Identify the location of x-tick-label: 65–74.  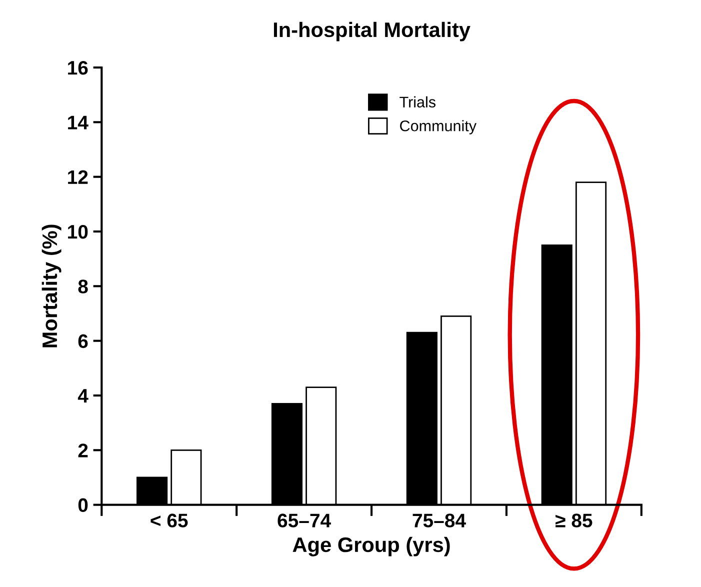
(304, 521).